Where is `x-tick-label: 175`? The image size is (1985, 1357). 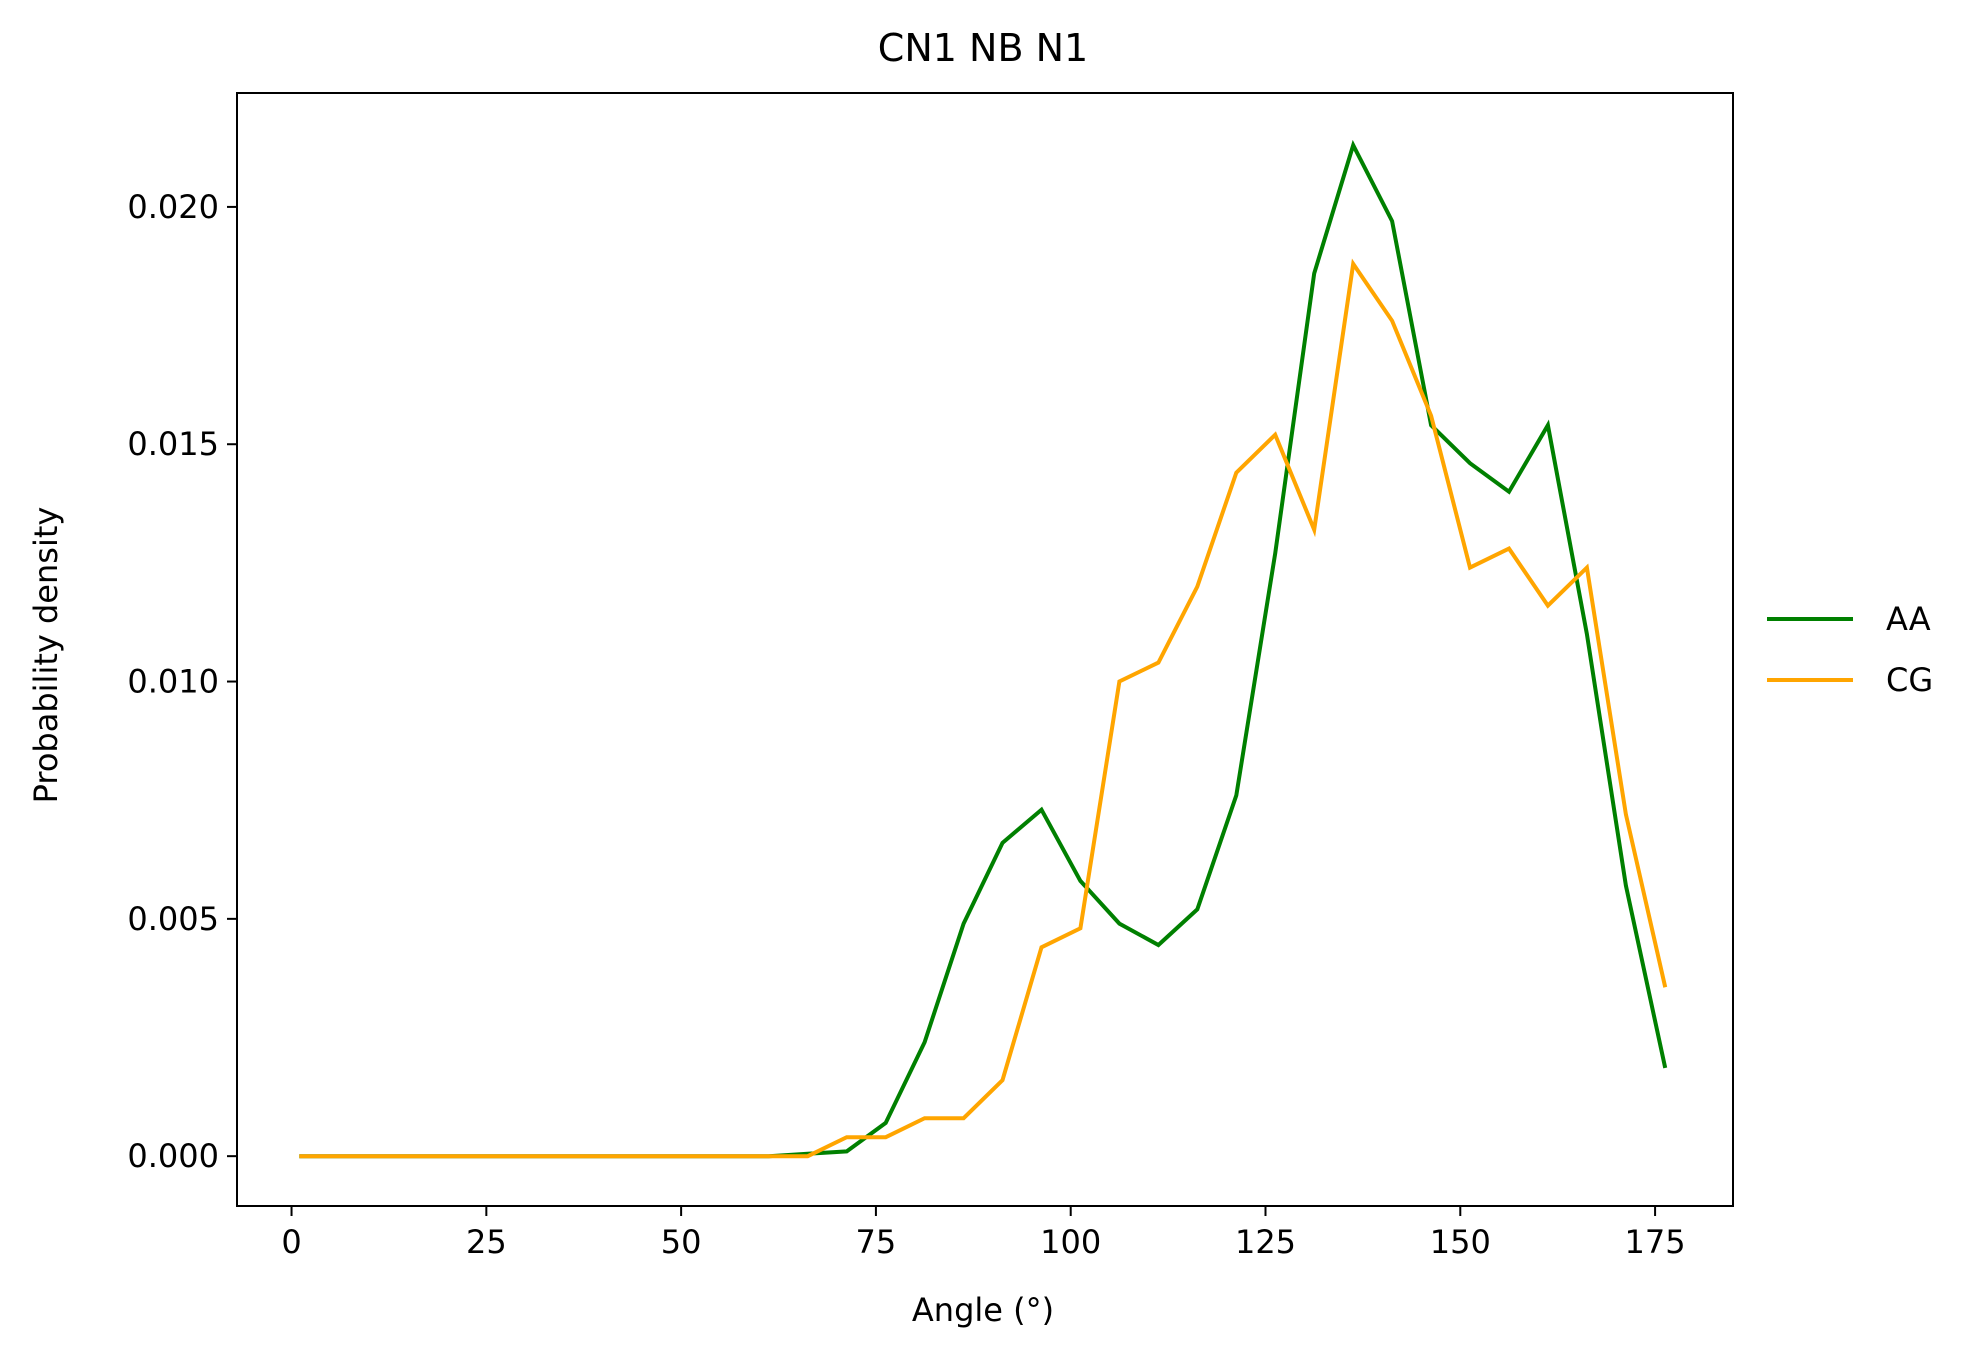
x-tick-label: 175 is located at coordinates (1655, 1242).